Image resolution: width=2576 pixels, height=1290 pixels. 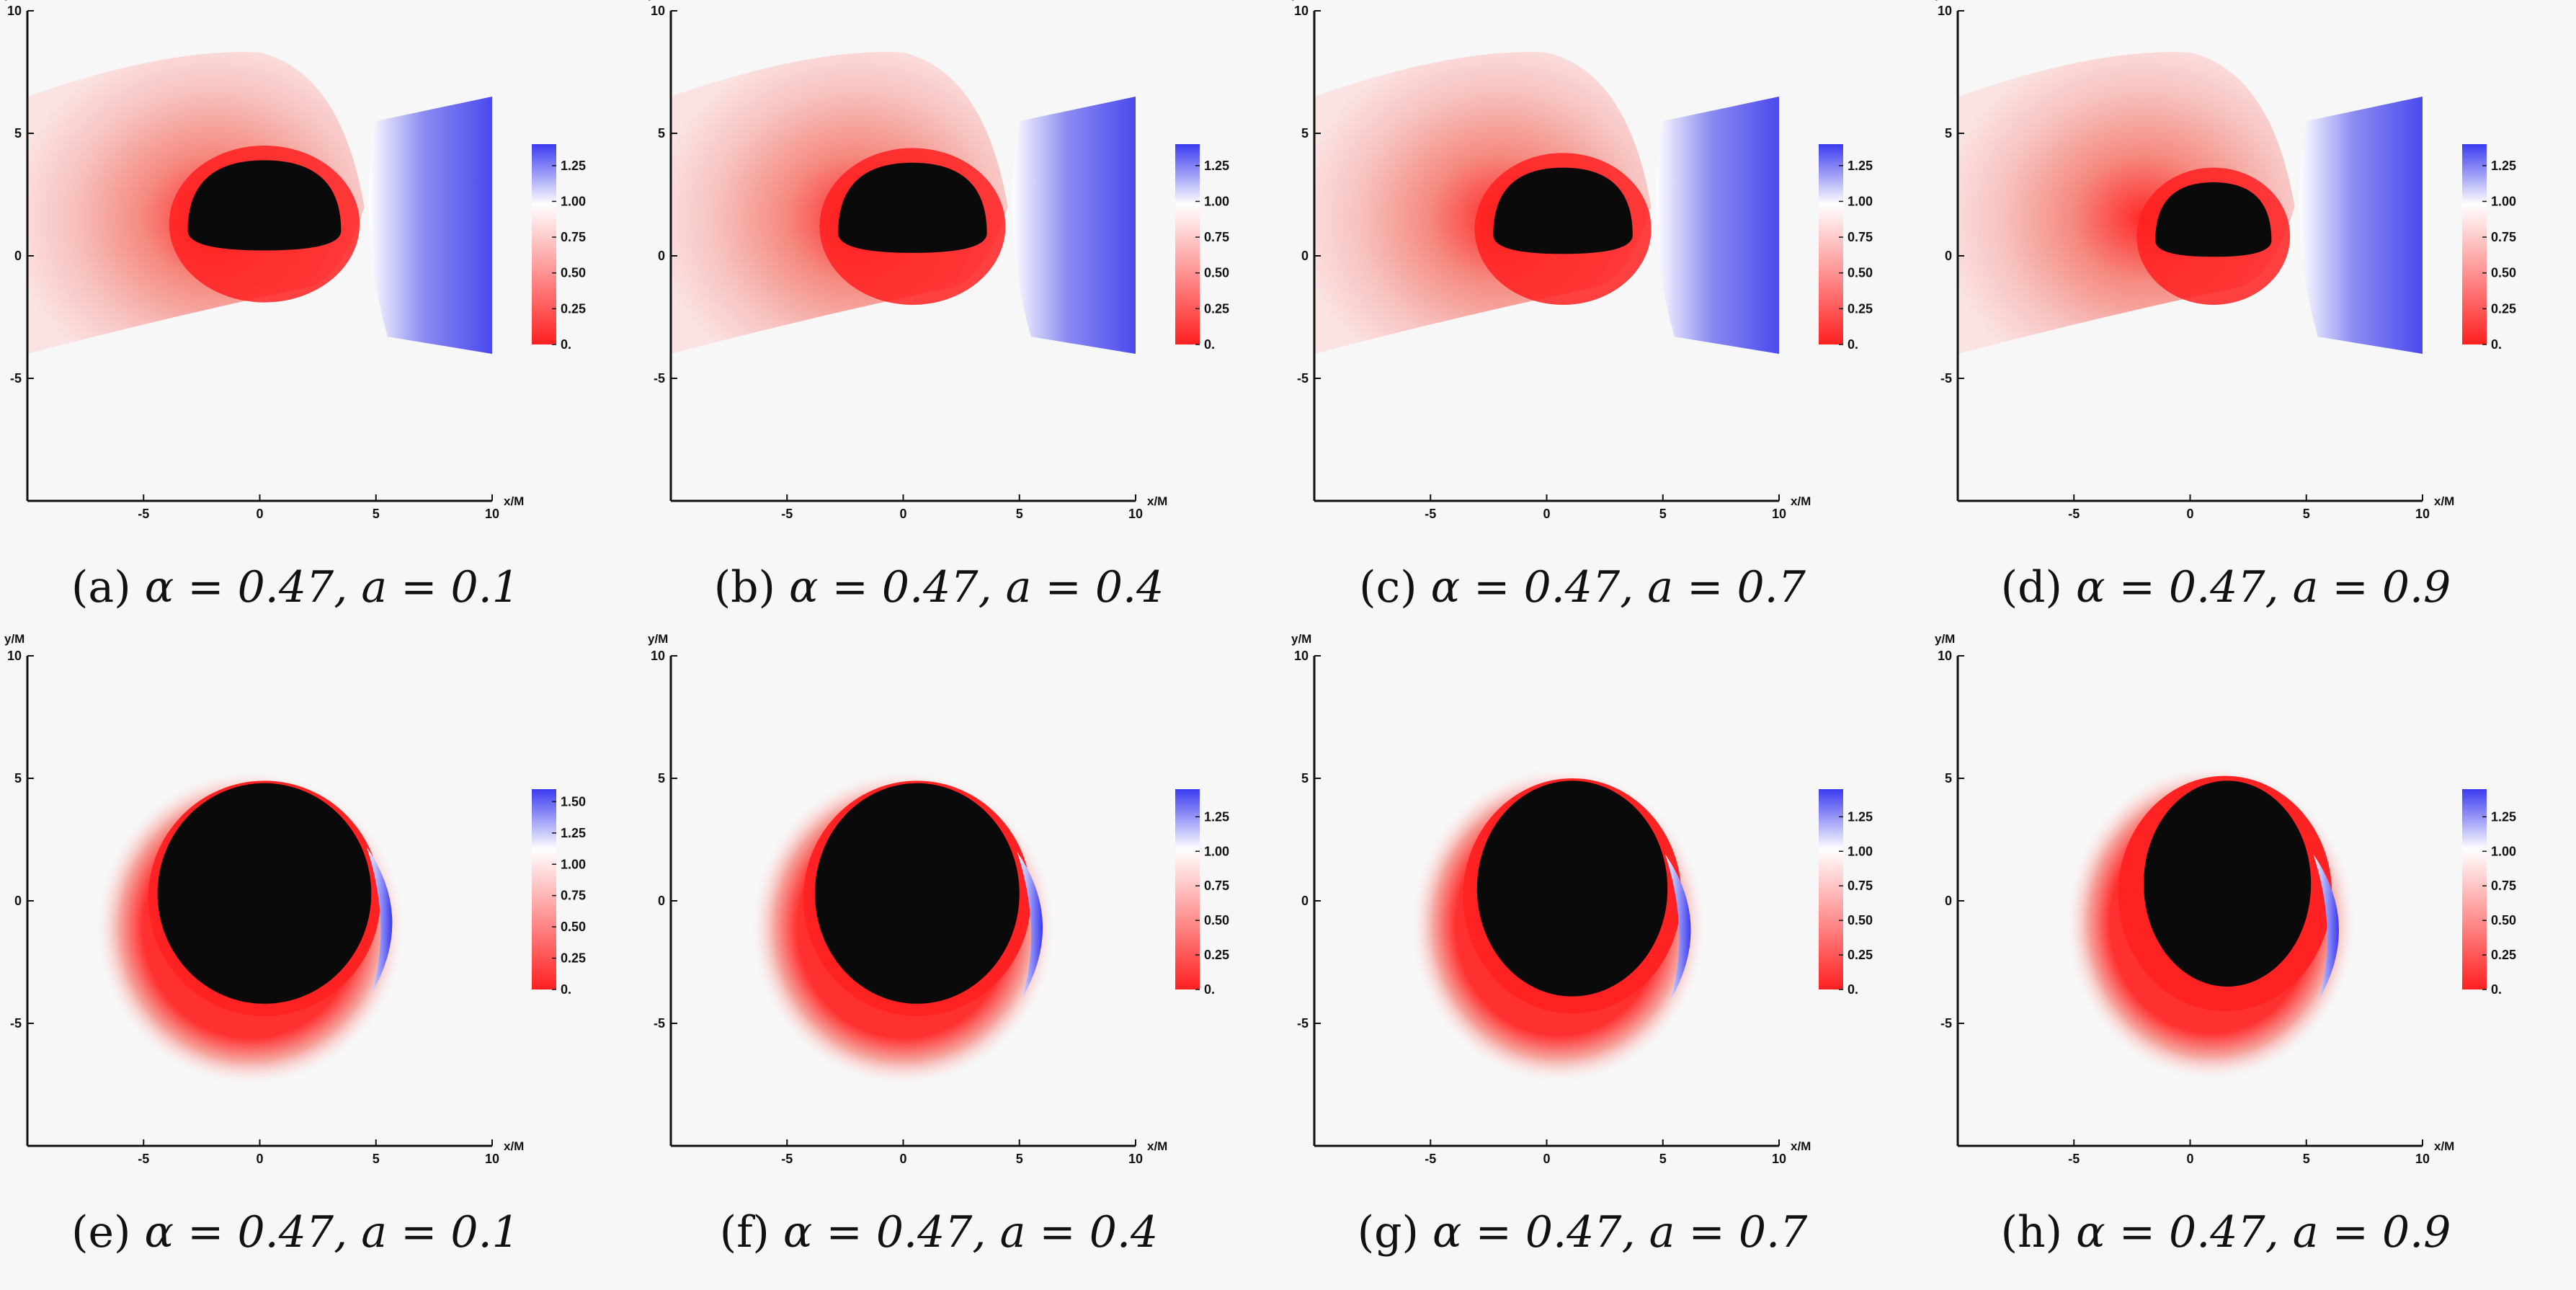 I want to click on caption-parameters: α = 0.47, a = 0.4, so click(x=971, y=1232).